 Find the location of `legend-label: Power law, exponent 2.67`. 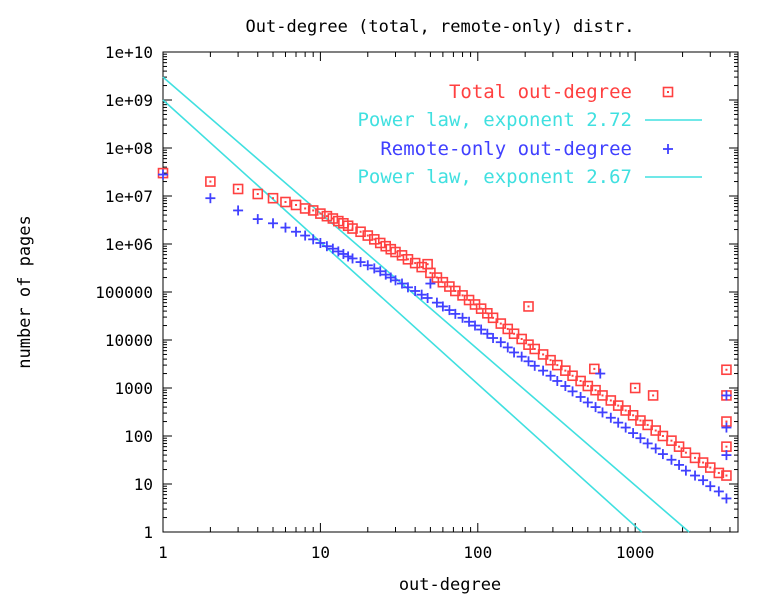

legend-label: Power law, exponent 2.67 is located at coordinates (494, 177).